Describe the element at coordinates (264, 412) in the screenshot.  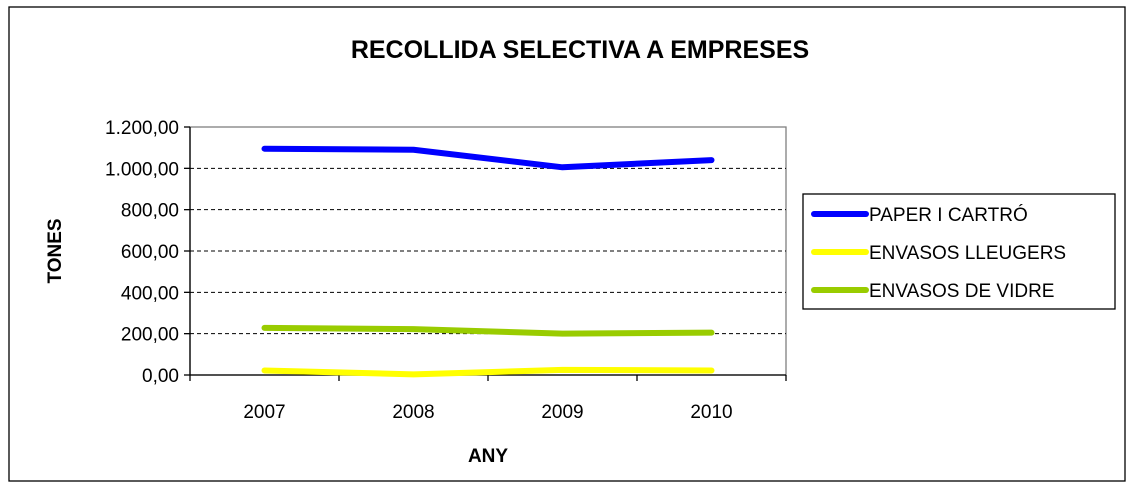
I see `x-tick-label: 2007` at that location.